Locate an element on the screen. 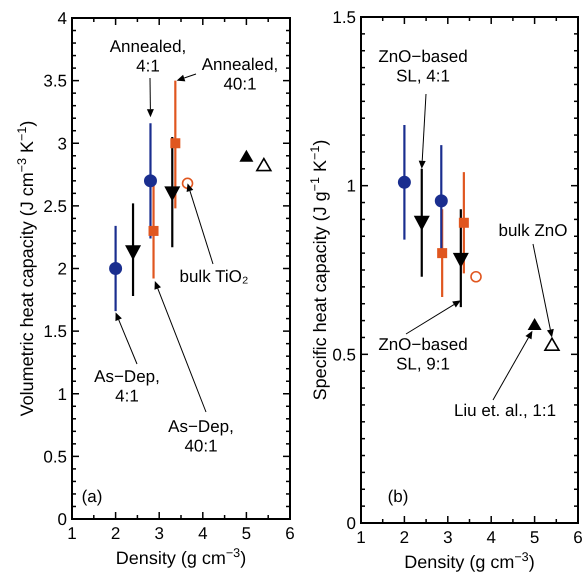 The width and height of the screenshot is (586, 582). annotation: (a) is located at coordinates (92, 496).